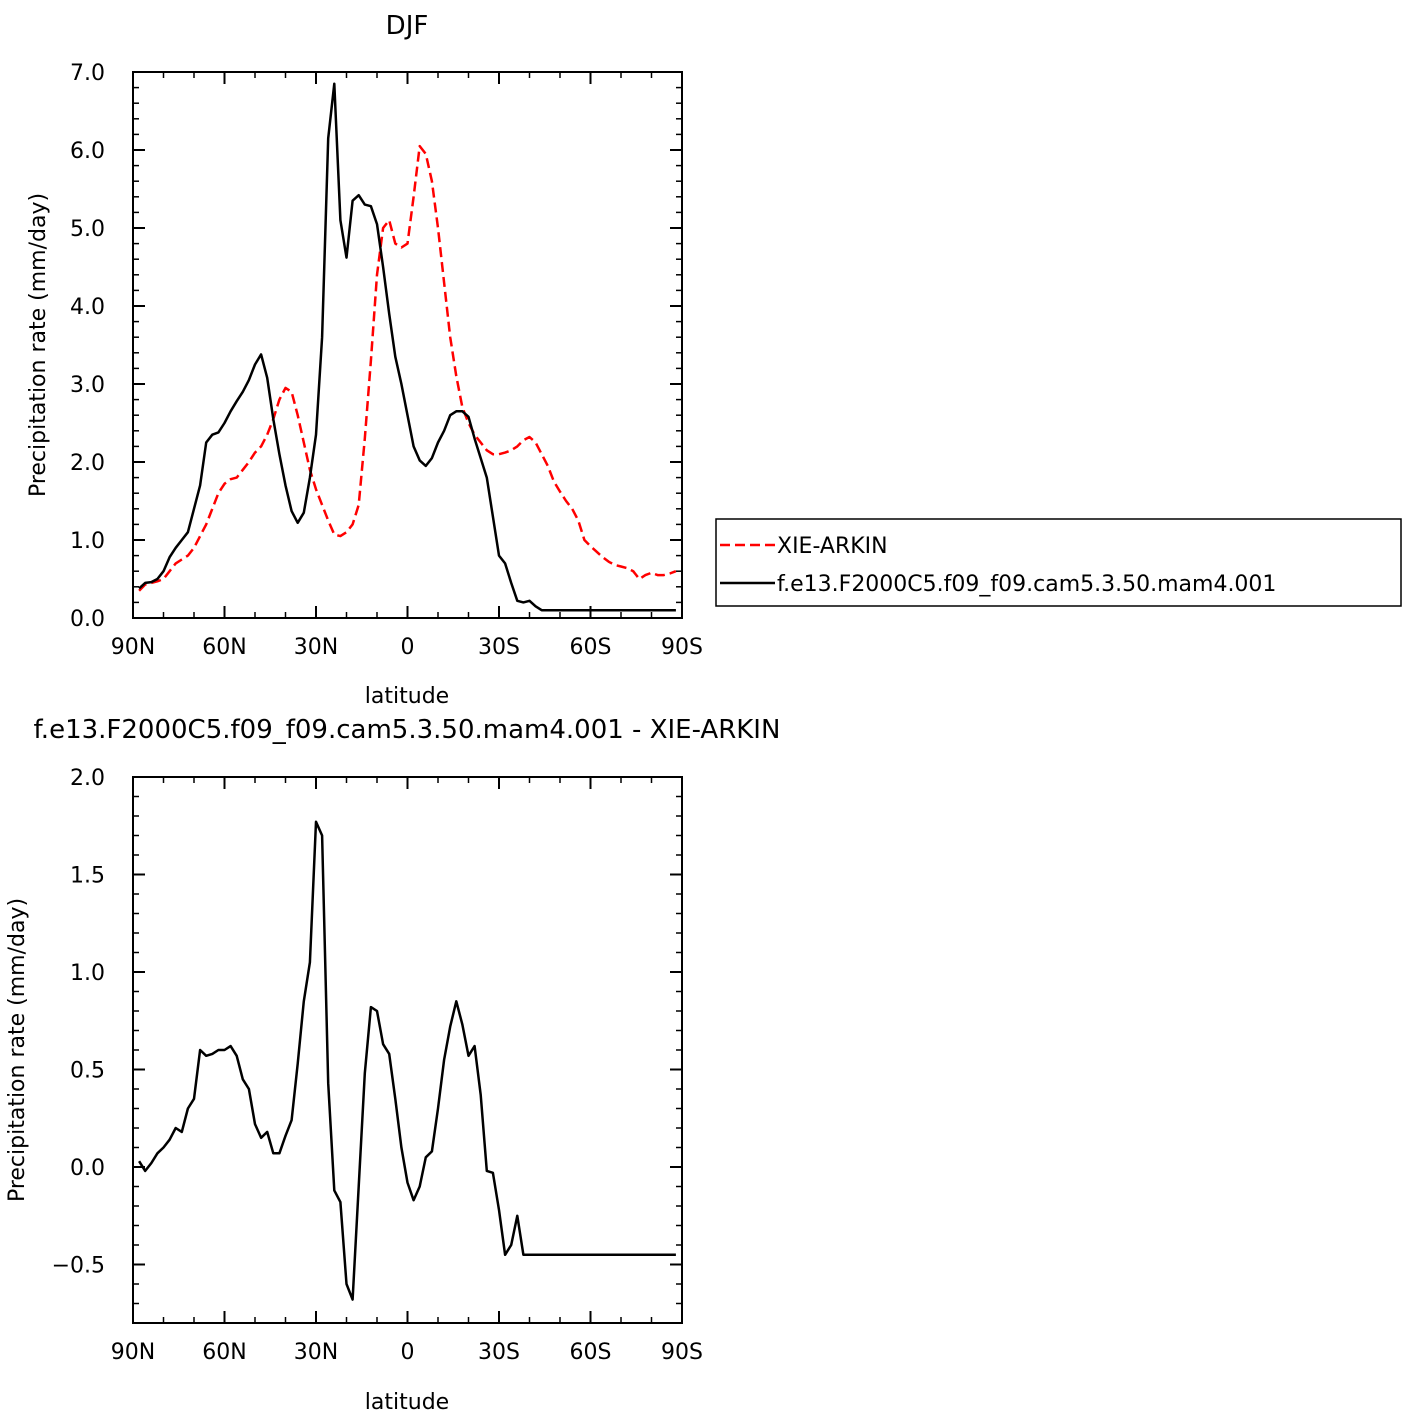  Describe the element at coordinates (407, 1402) in the screenshot. I see `bottom-x-axis-label: latitude` at that location.